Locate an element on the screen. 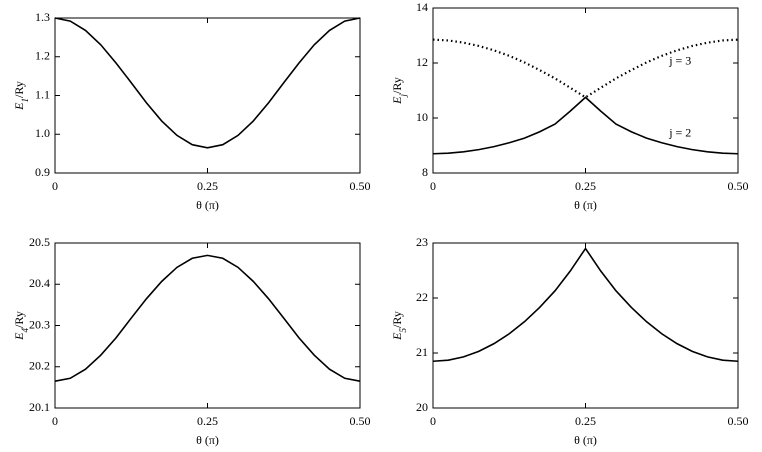  y-tick-label: 8 is located at coordinates (425, 172).